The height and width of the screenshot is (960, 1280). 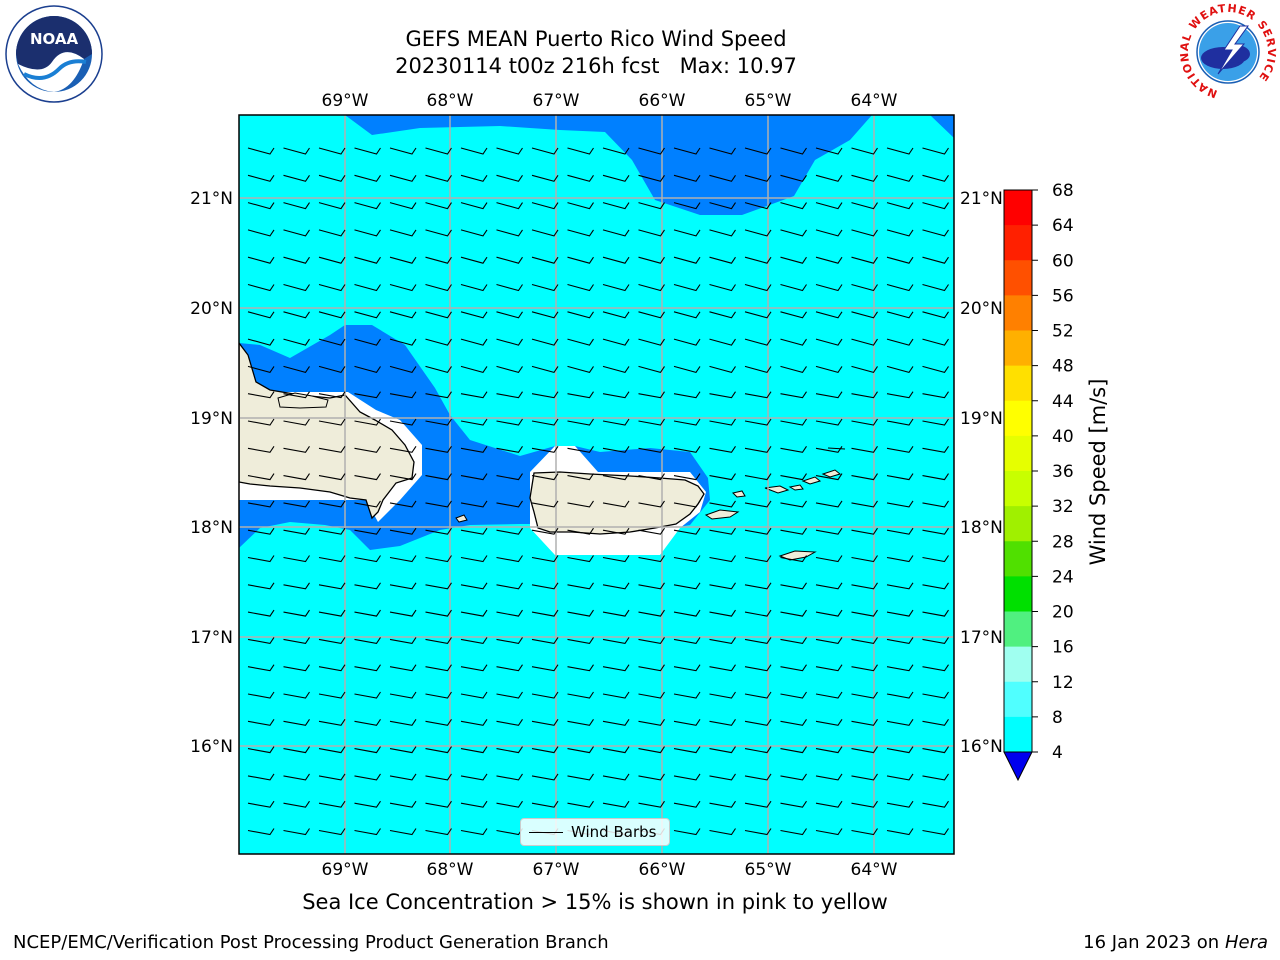 What do you see at coordinates (649, 165) in the screenshot?
I see `wind-contour-top` at bounding box center [649, 165].